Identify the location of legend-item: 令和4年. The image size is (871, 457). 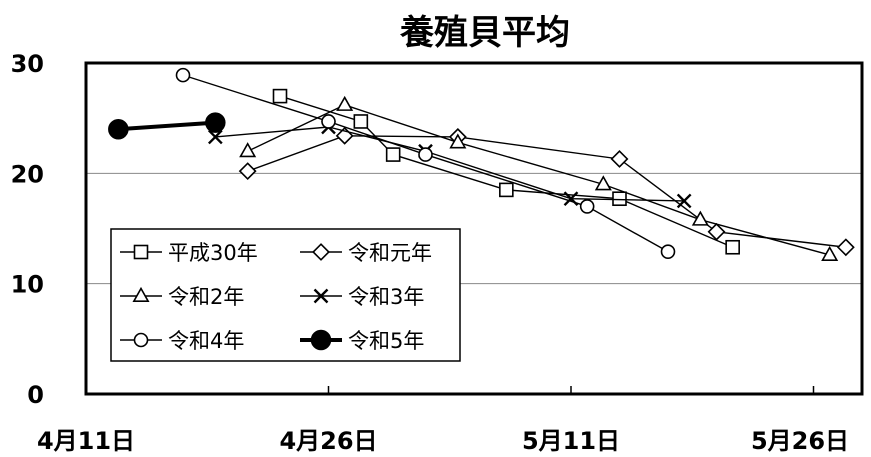
(182, 341).